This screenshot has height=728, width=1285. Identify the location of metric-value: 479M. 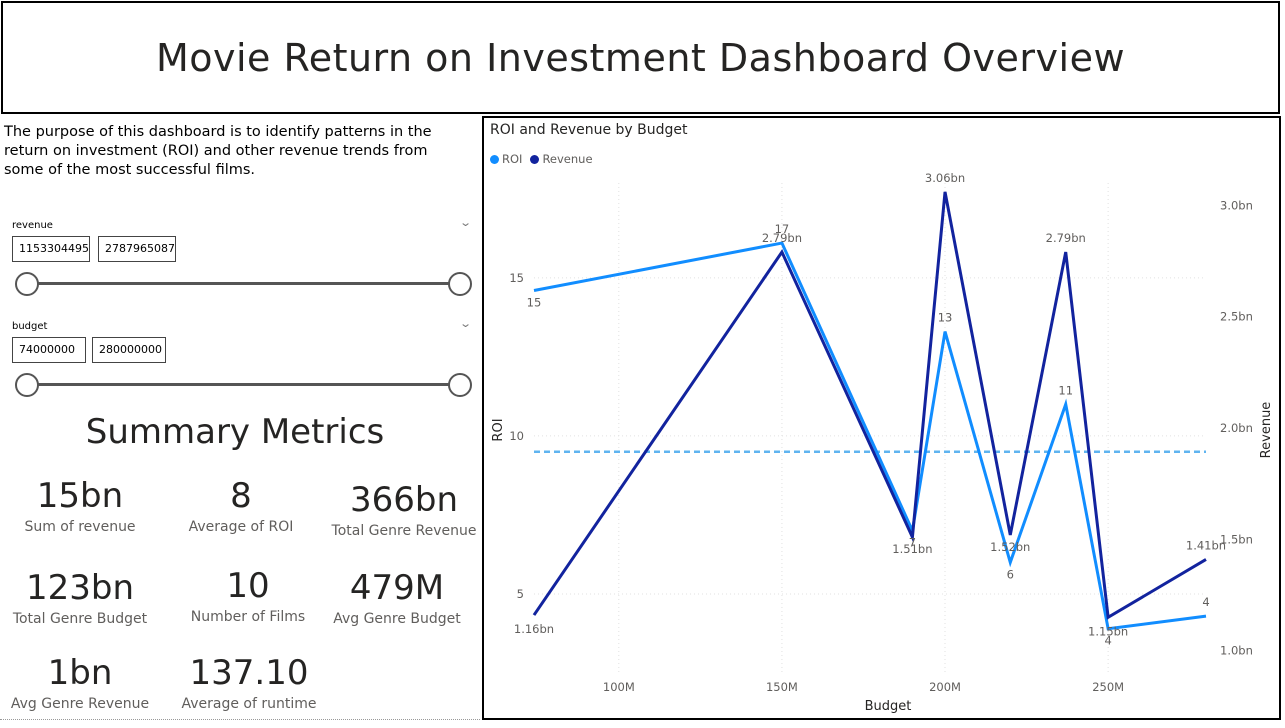
(397, 588).